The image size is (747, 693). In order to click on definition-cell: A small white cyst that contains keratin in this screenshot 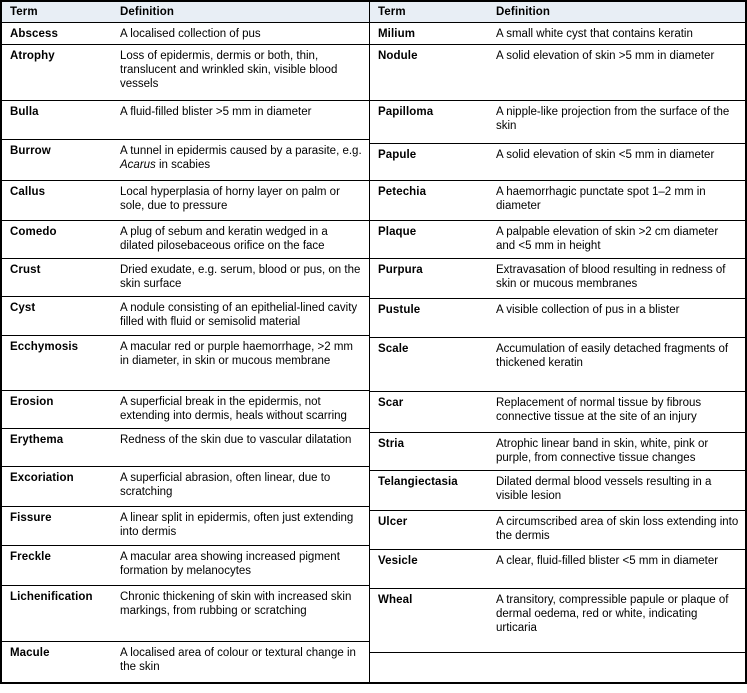, I will do `click(594, 34)`.